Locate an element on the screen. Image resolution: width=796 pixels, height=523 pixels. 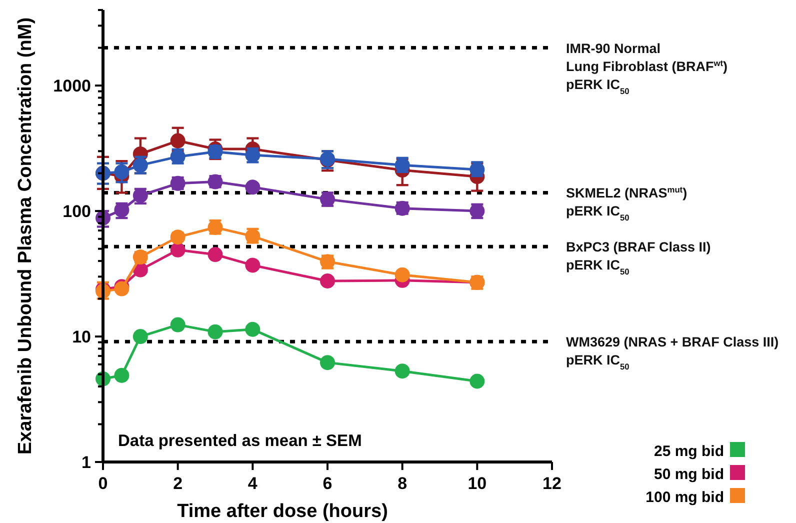
x-tick-label: 8 is located at coordinates (403, 483).